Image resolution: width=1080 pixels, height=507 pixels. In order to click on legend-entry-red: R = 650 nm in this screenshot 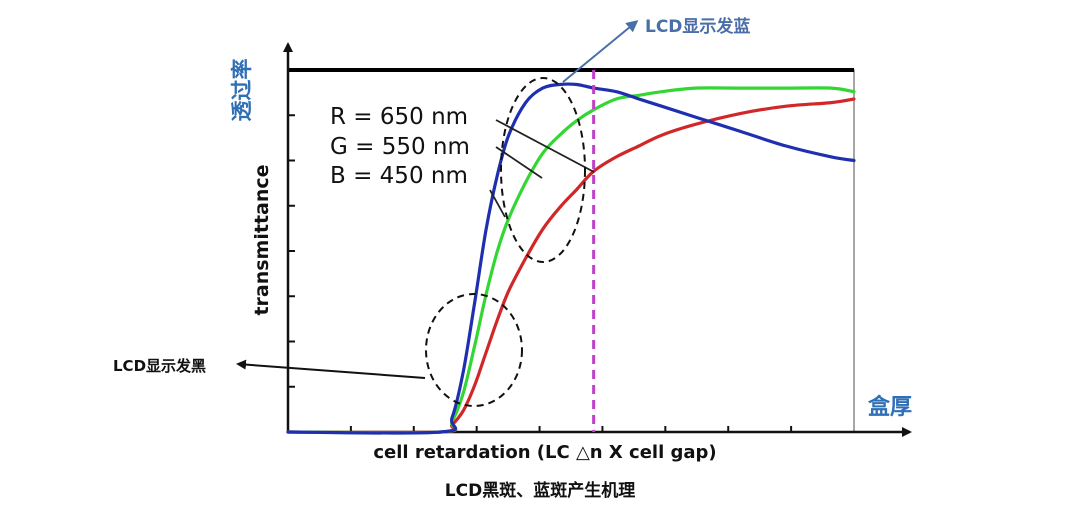, I will do `click(399, 117)`.